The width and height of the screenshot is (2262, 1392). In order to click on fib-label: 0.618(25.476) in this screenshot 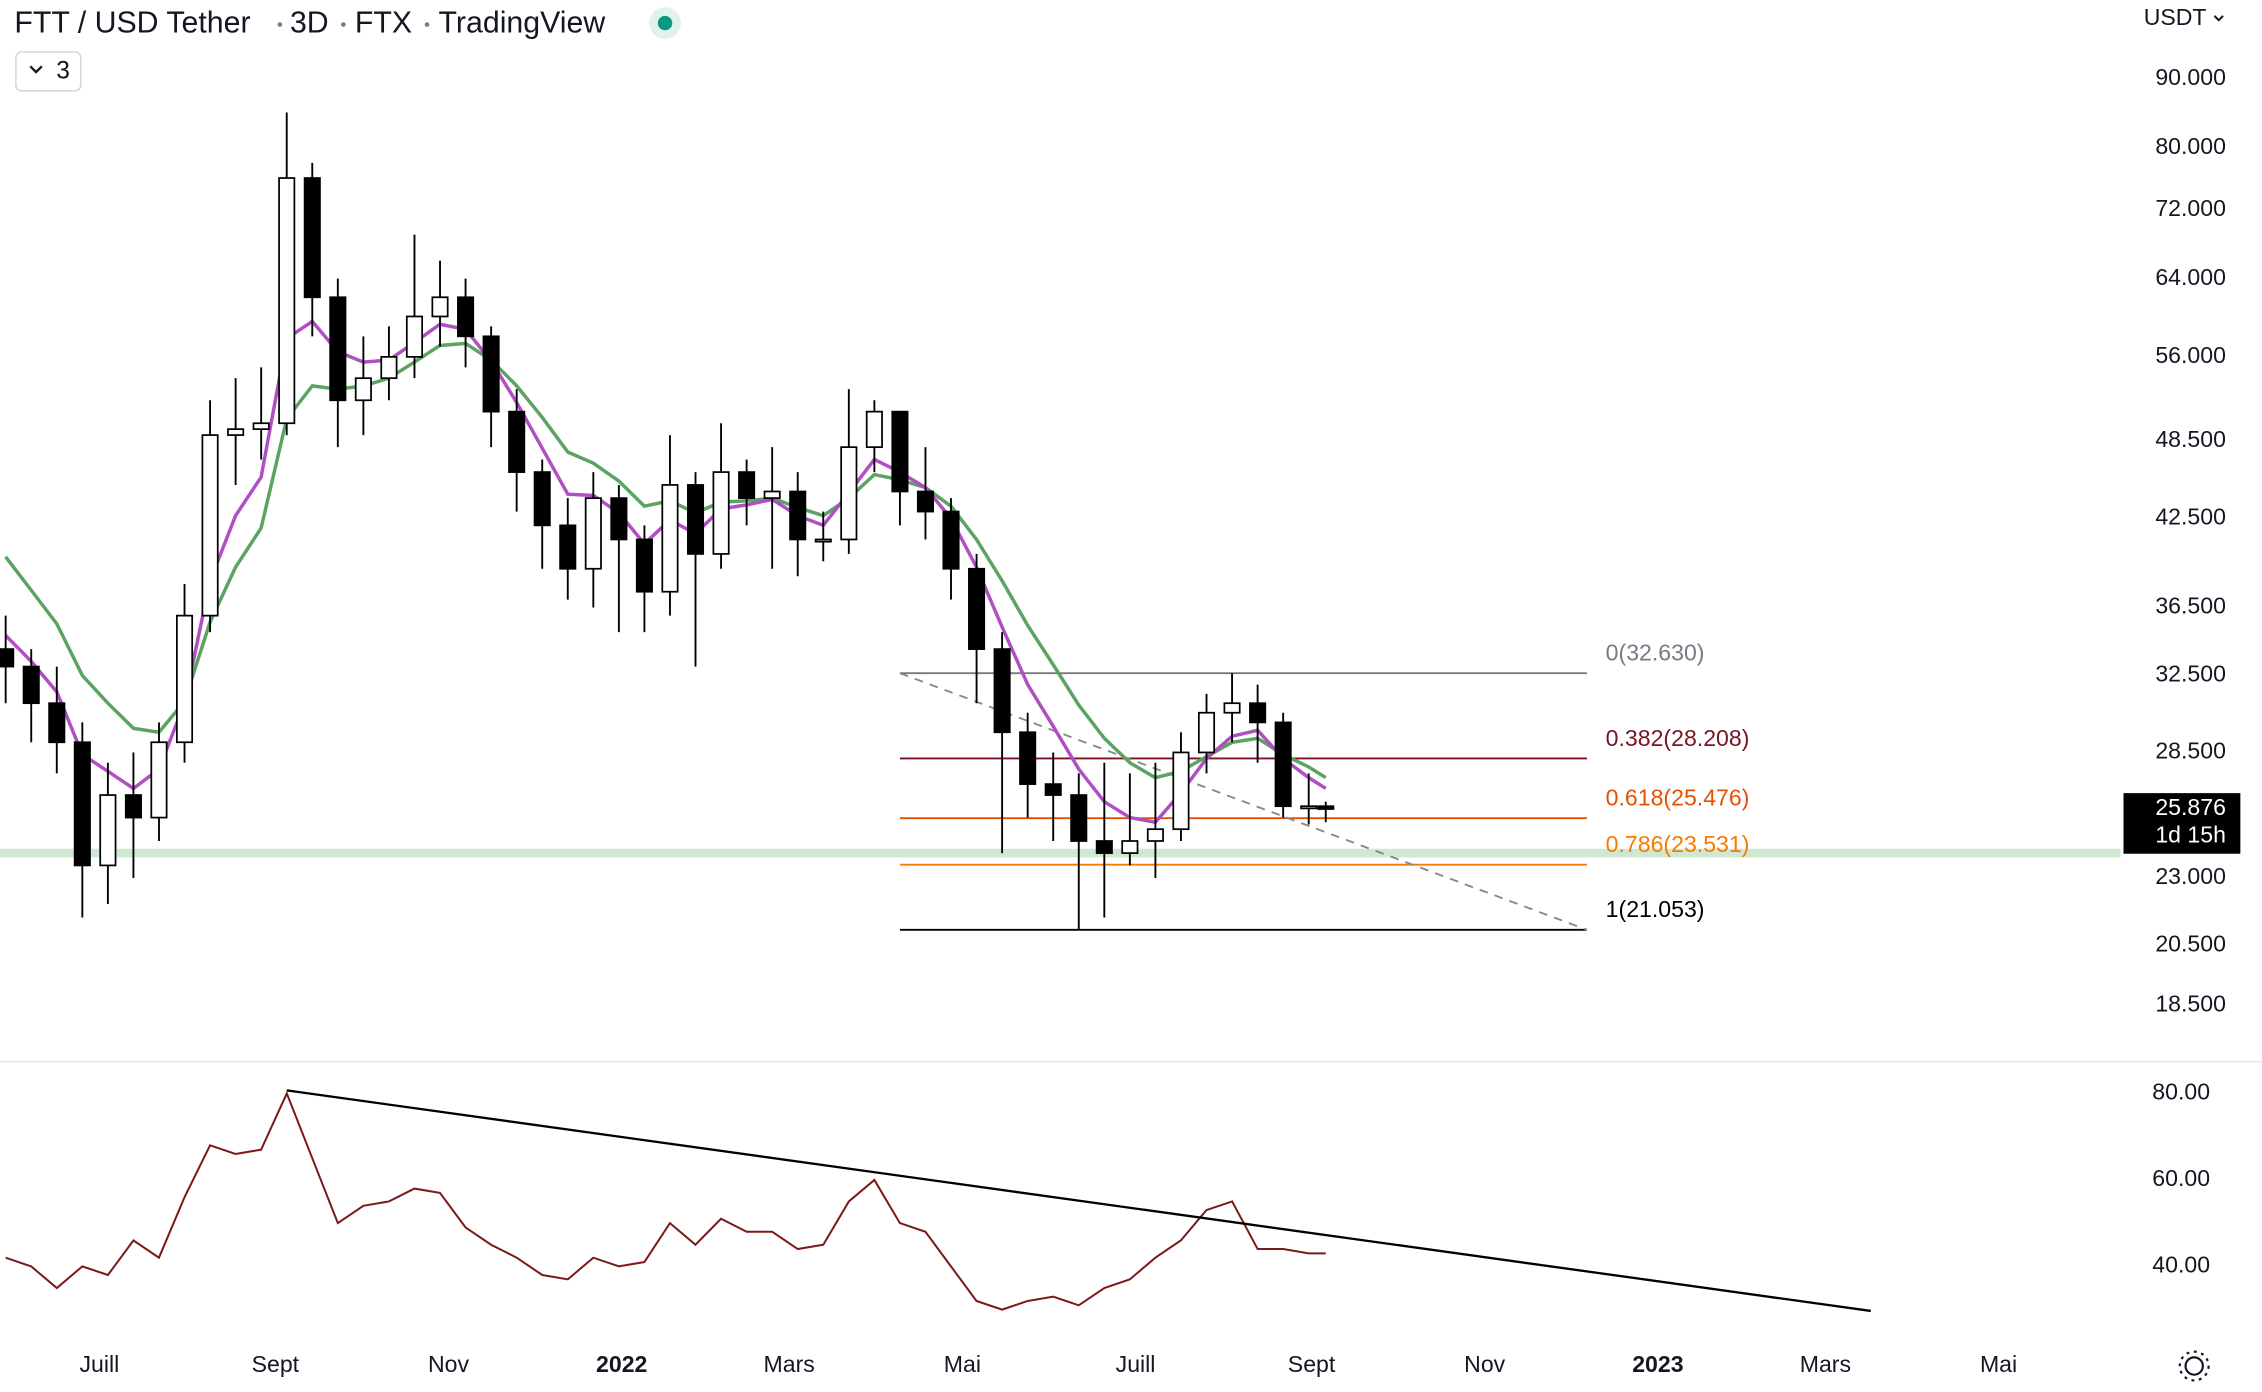, I will do `click(1678, 797)`.